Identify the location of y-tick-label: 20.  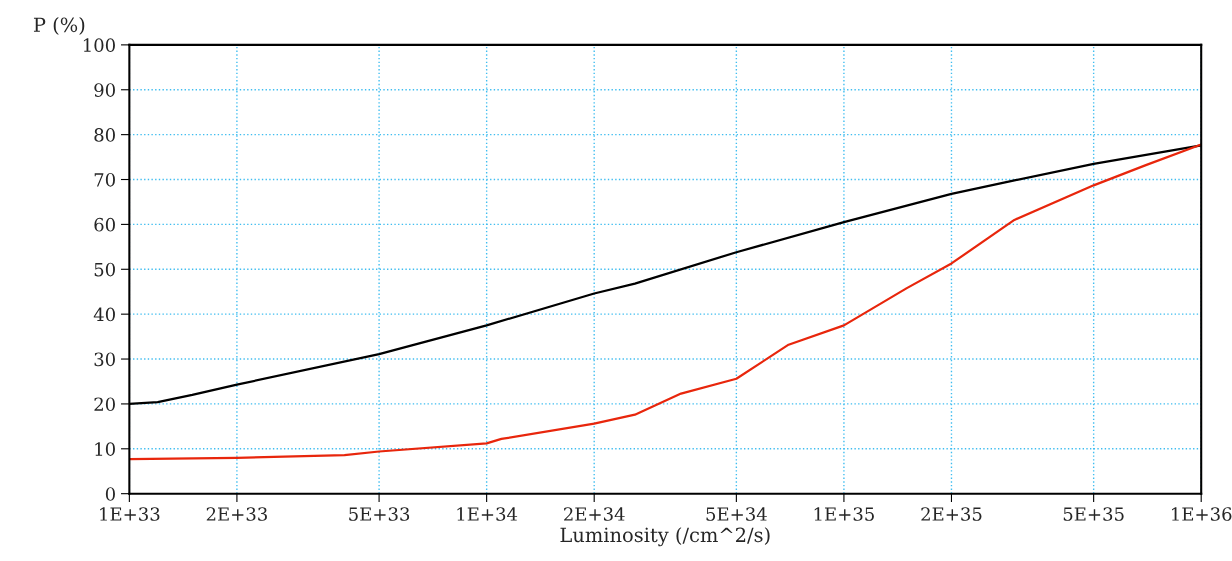
(104, 404).